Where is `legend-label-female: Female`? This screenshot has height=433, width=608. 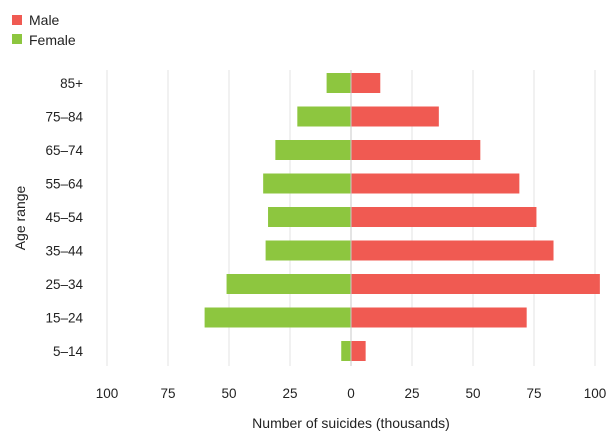
legend-label-female: Female is located at coordinates (52, 40).